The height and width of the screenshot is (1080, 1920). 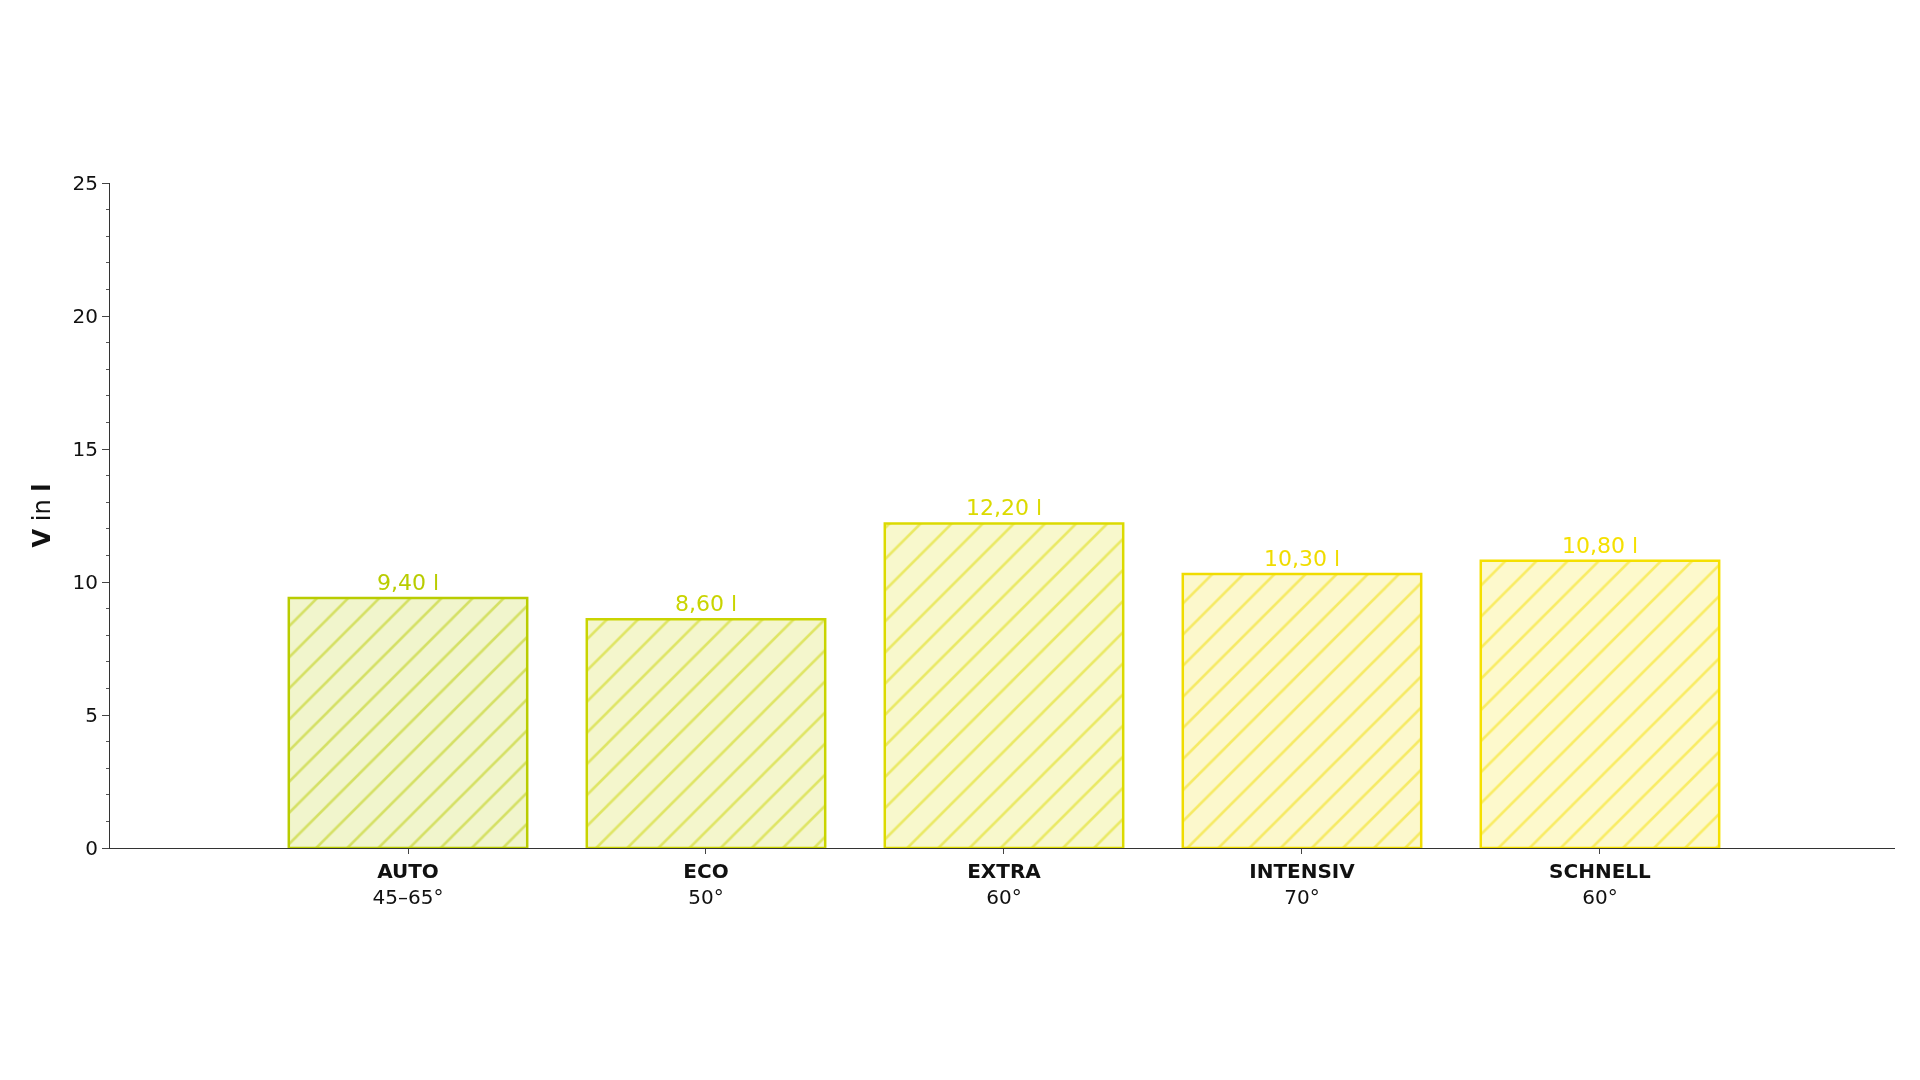 I want to click on x-tick-label: SCHNELL 60°, so click(x=1600, y=884).